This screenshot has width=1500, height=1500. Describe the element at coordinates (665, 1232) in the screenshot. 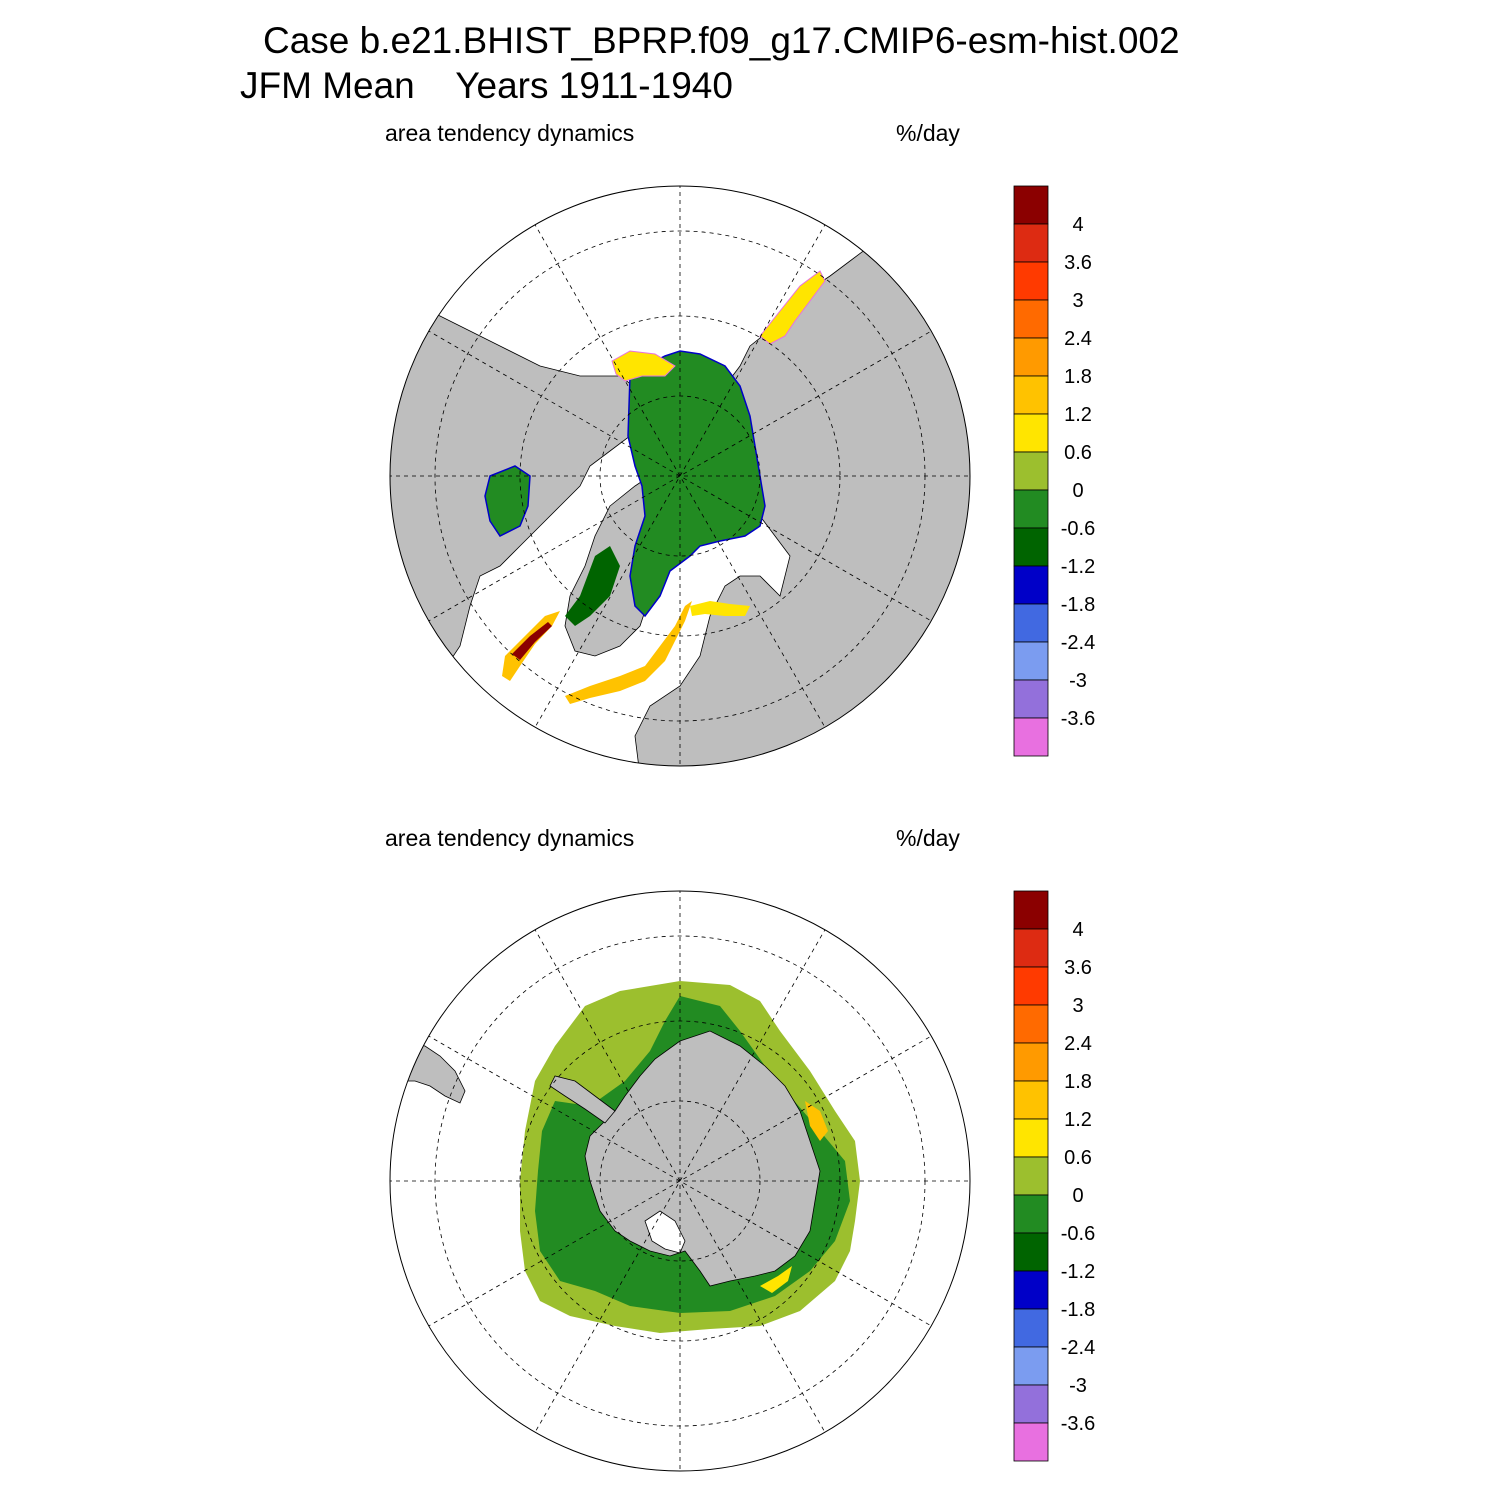

I see `ross-sea` at that location.